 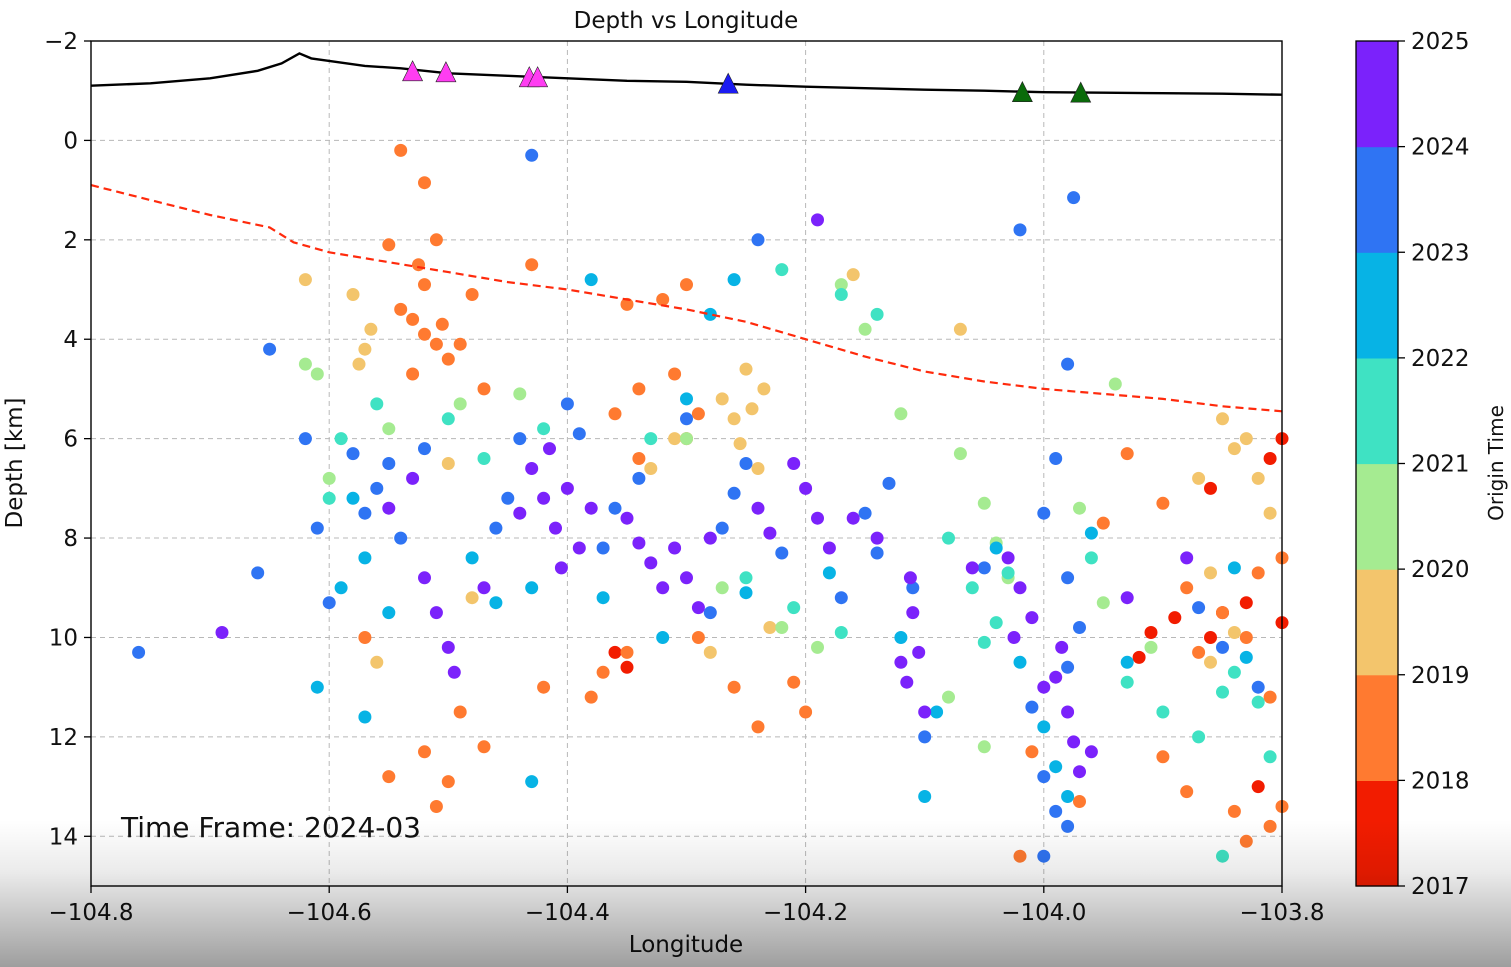 What do you see at coordinates (70, 340) in the screenshot?
I see `y-tick-label: 4` at bounding box center [70, 340].